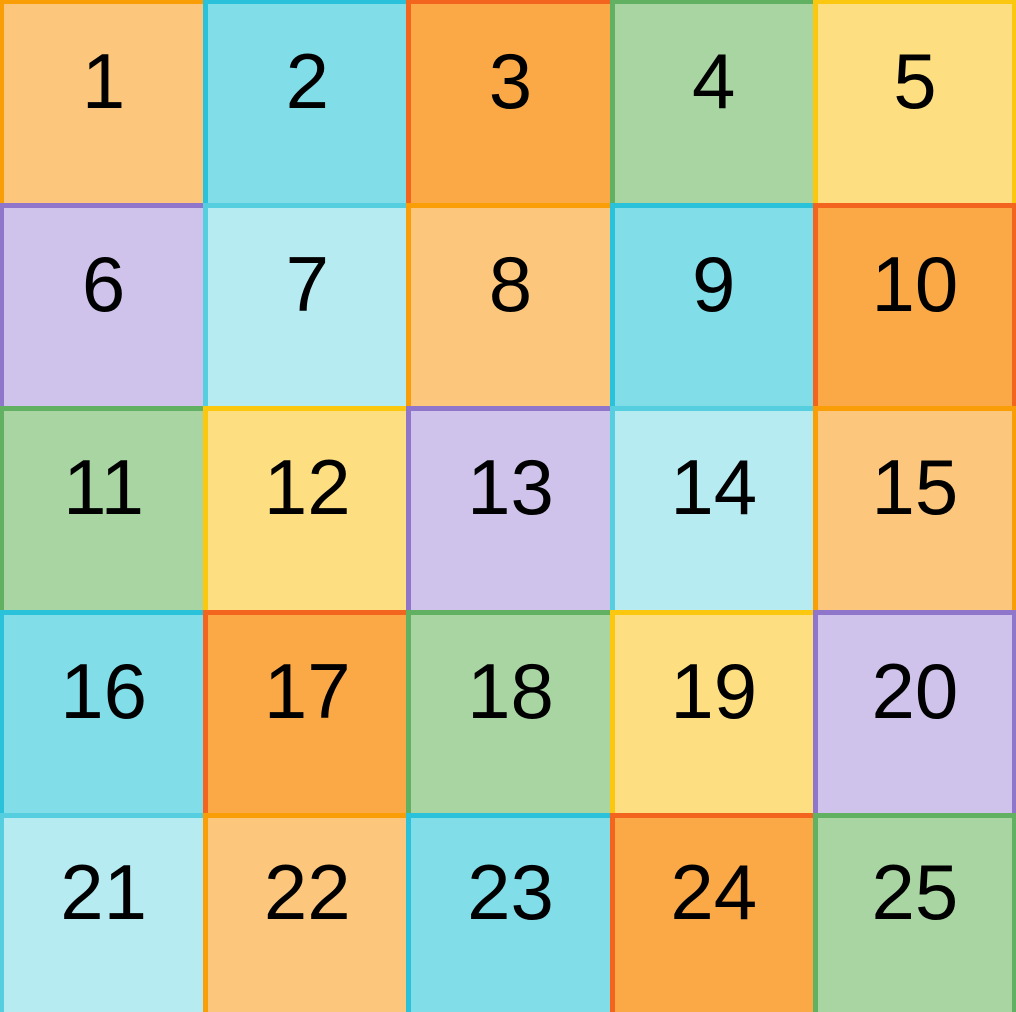  I want to click on cell-number: 23, so click(510, 891).